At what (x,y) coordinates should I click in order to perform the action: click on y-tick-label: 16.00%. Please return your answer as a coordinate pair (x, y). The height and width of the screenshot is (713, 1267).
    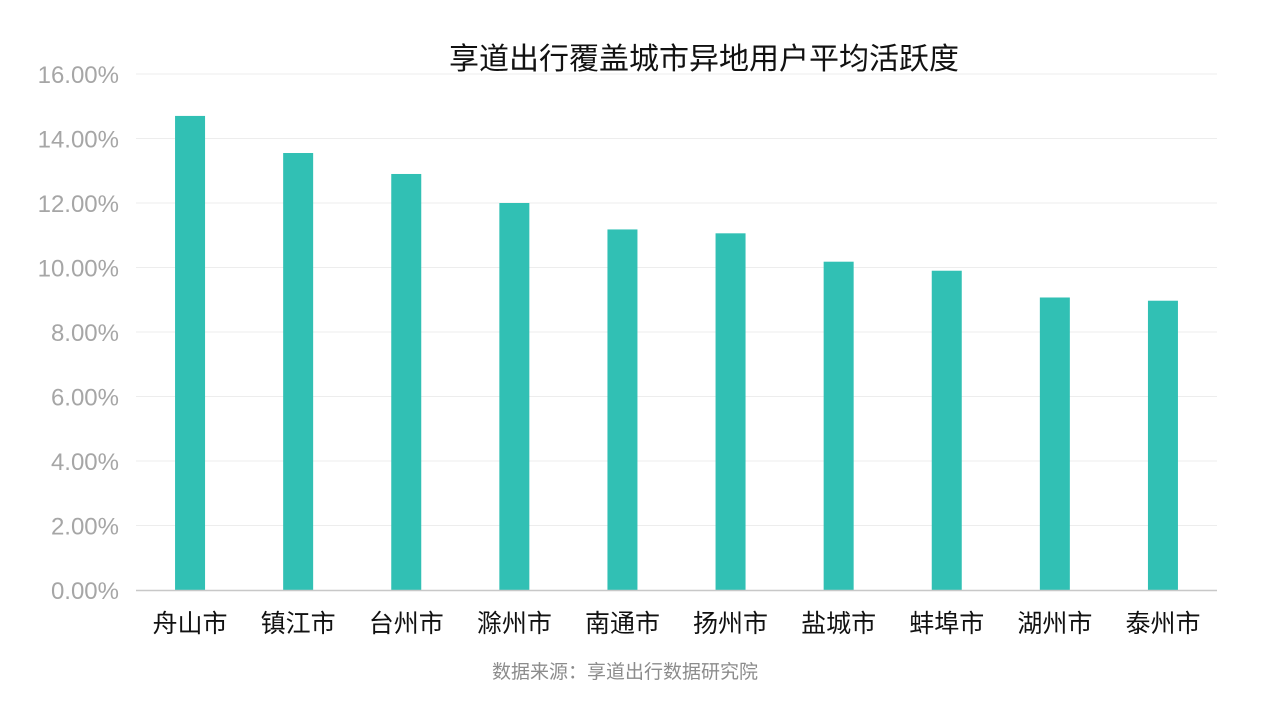
    Looking at the image, I should click on (78, 75).